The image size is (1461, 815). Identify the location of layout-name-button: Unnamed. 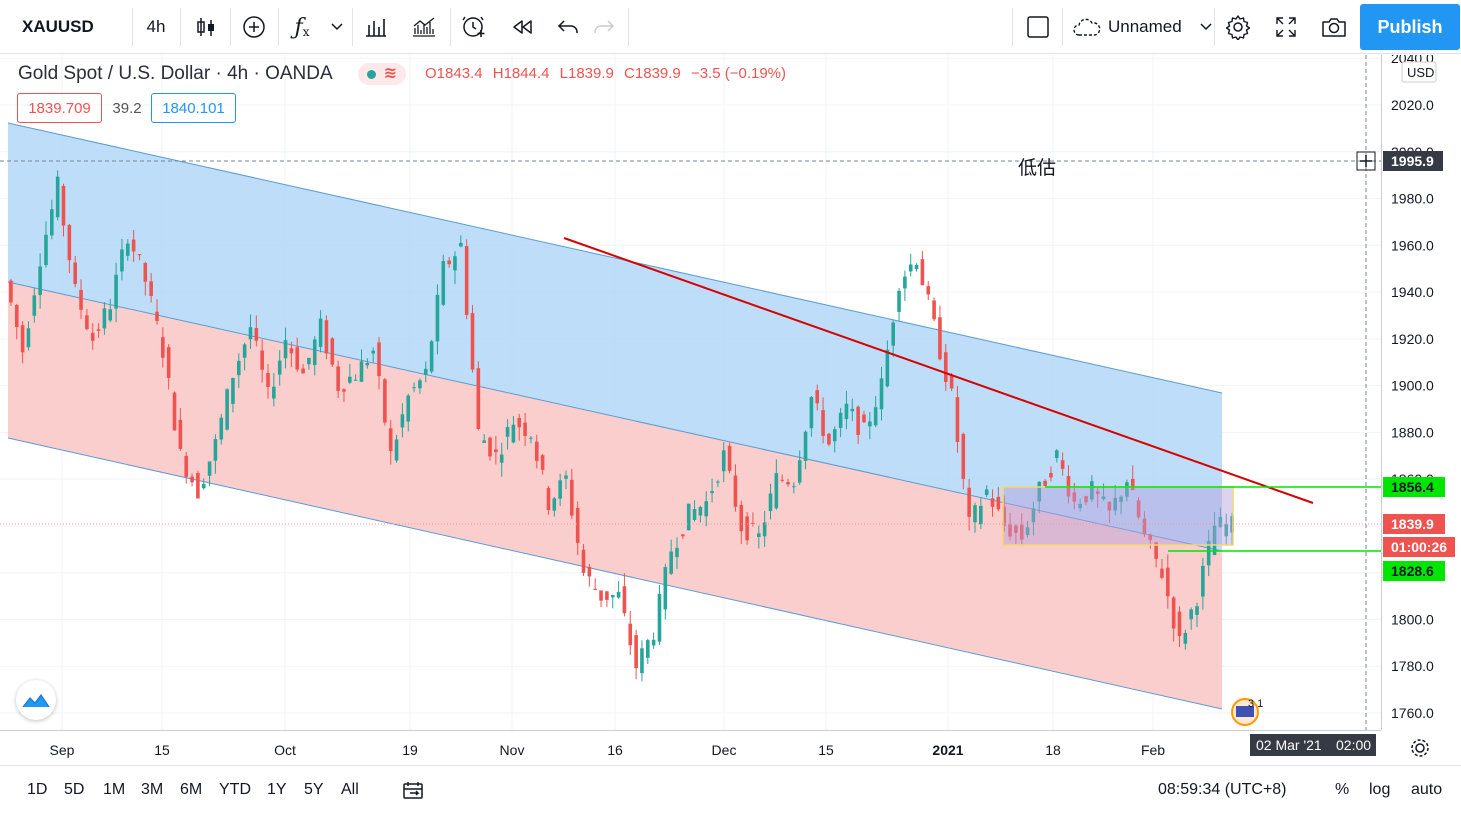
(1139, 27).